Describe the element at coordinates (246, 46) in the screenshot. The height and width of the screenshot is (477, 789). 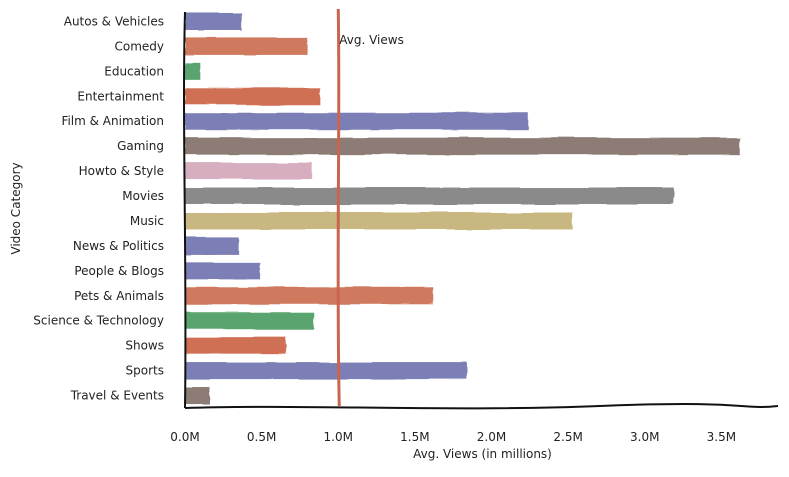
I see `bar-comedy` at that location.